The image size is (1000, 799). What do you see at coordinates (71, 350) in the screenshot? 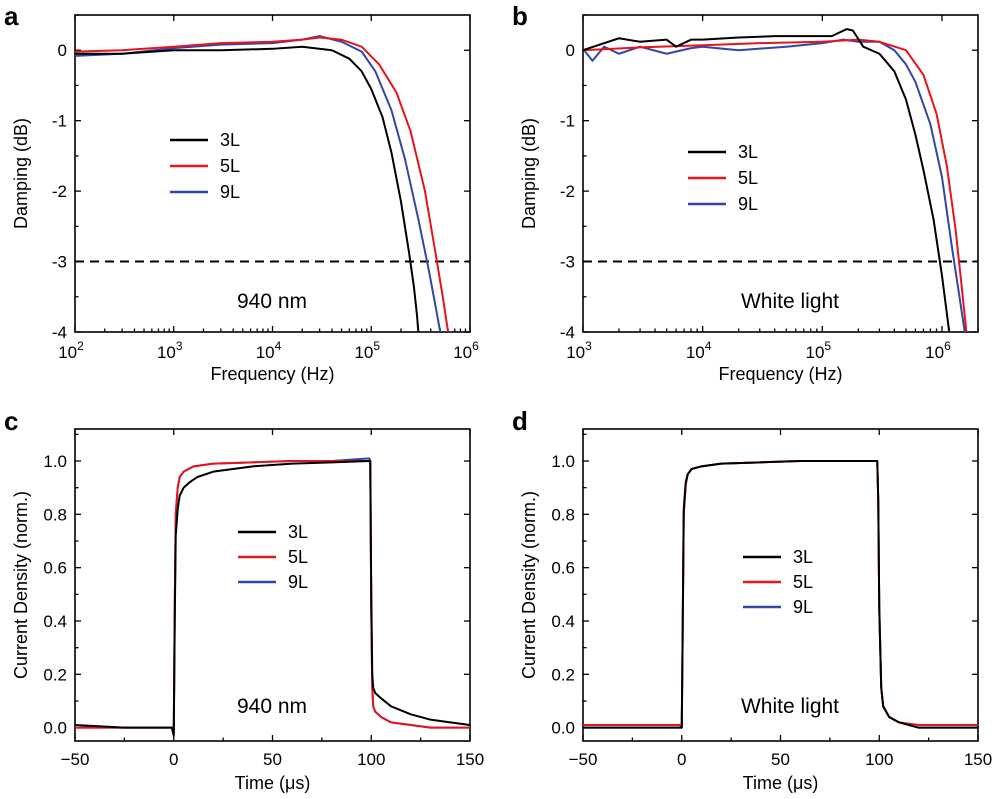
I see `x-tick-label: 102` at bounding box center [71, 350].